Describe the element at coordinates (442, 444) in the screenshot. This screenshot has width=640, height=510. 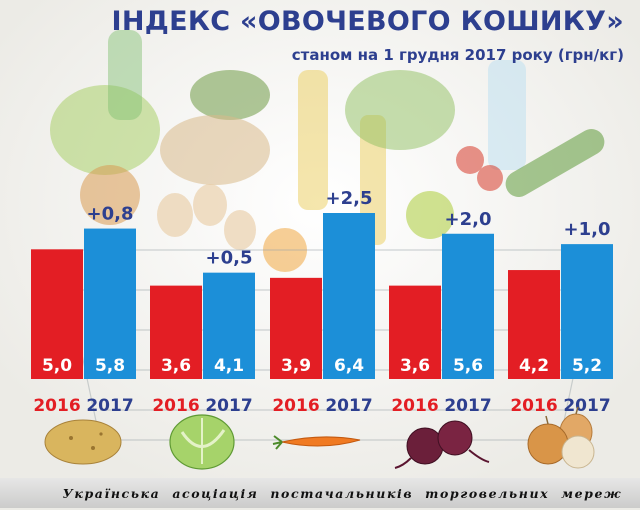
I see `beet-icon` at that location.